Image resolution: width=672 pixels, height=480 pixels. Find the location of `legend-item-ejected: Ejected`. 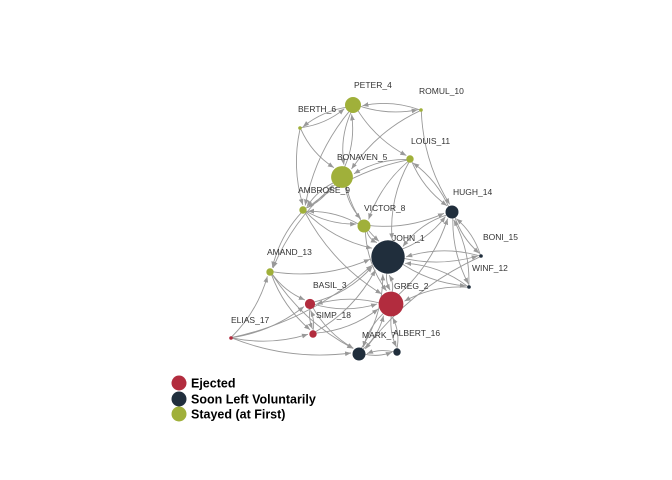

legend-item-ejected: Ejected is located at coordinates (203, 383).